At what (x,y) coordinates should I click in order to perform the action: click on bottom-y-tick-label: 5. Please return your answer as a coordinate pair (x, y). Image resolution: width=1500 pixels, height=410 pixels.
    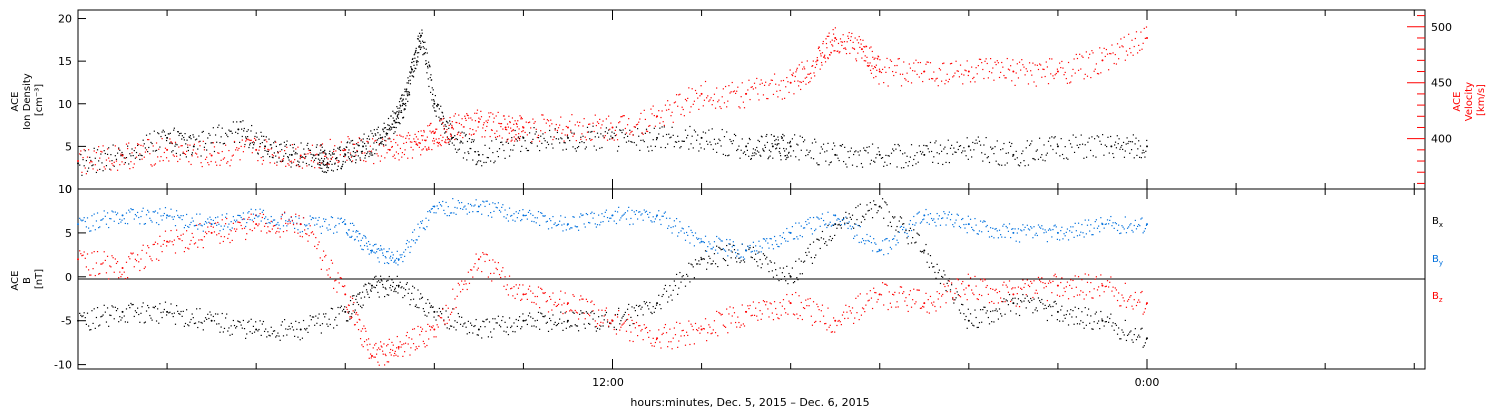
    Looking at the image, I should click on (68, 233).